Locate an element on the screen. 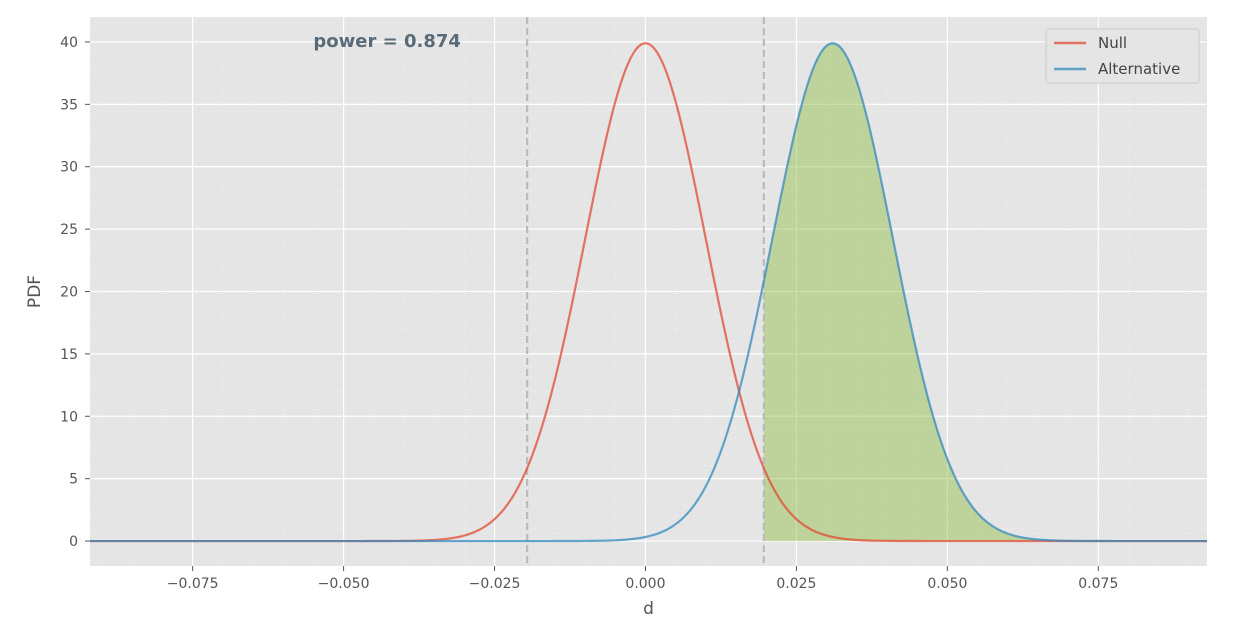 The width and height of the screenshot is (1233, 632). x-tick-labels: −0.075 −0.050 −0.025 0.000 0.025 0.050 0.075 is located at coordinates (642, 579).